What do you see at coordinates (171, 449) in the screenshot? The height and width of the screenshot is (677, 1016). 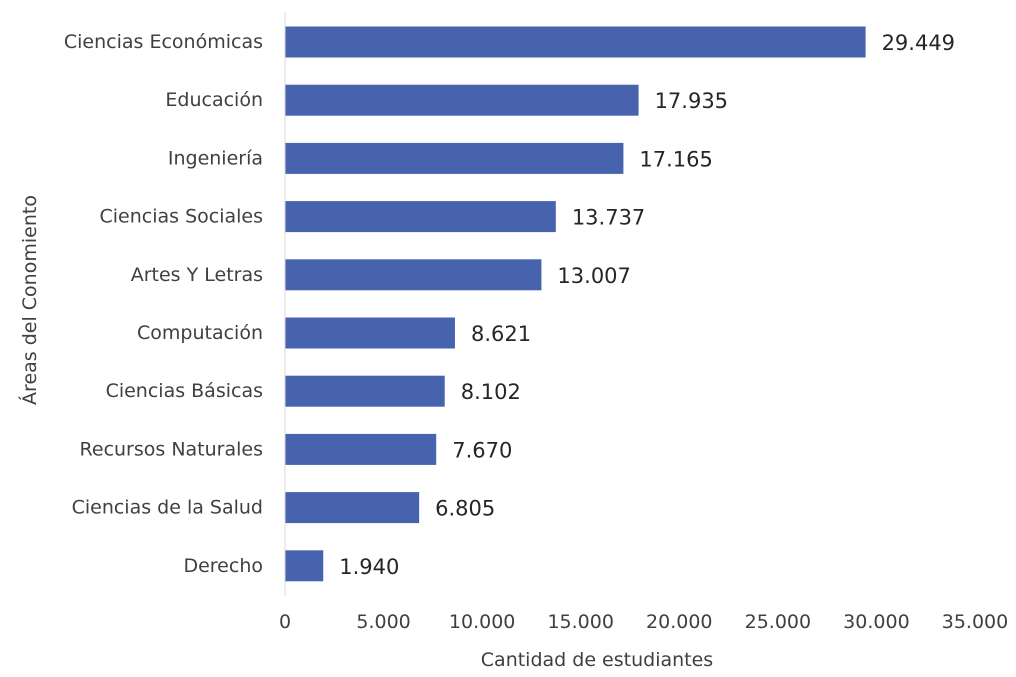 I see `category-label-7: Recursos Naturales` at bounding box center [171, 449].